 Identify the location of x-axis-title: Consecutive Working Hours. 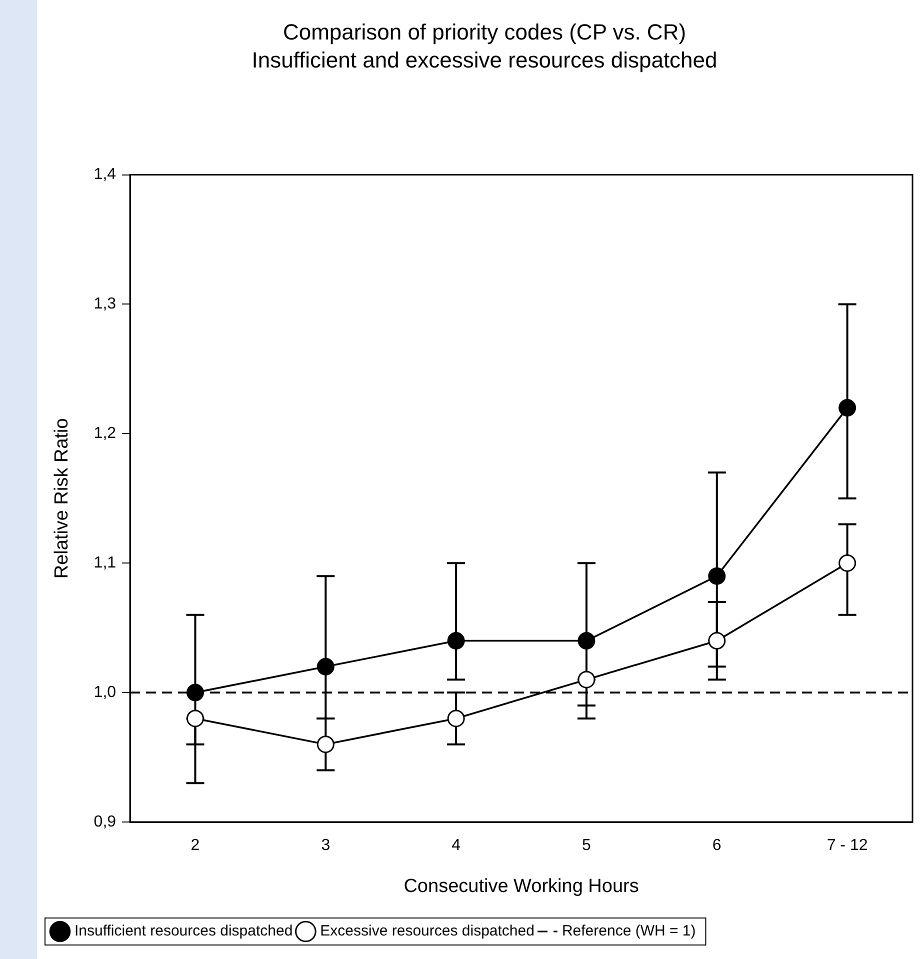
(521, 886).